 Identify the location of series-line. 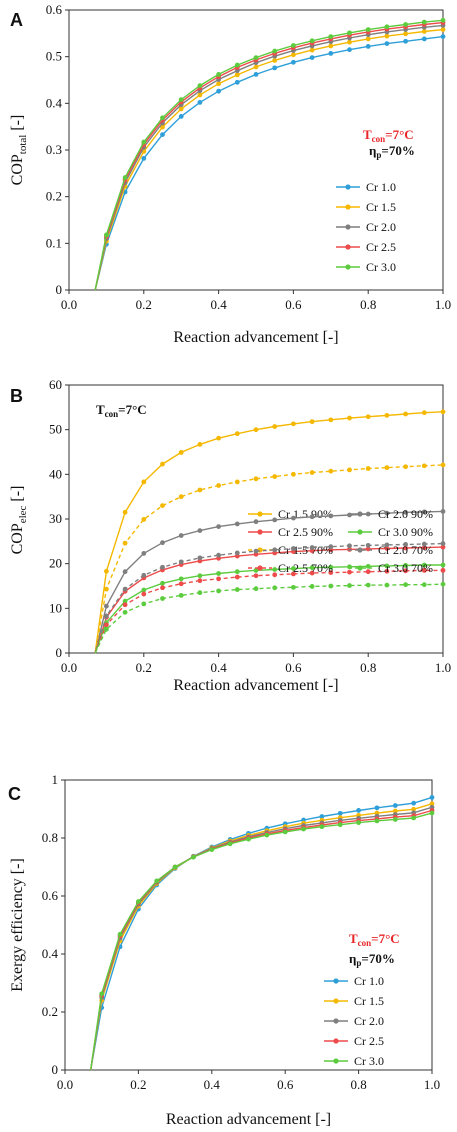
(268, 611).